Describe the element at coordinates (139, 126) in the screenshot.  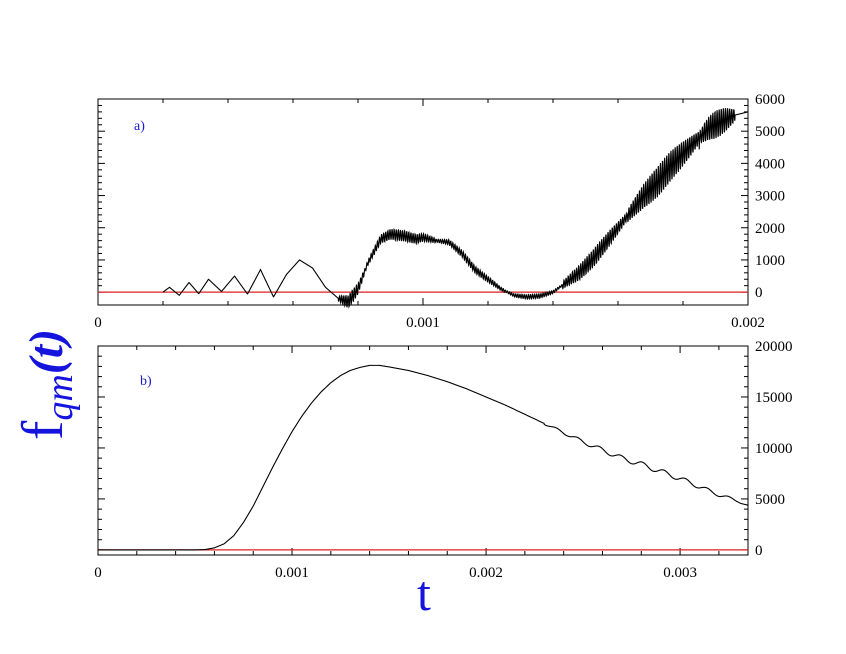
I see `panel-label: a)` at that location.